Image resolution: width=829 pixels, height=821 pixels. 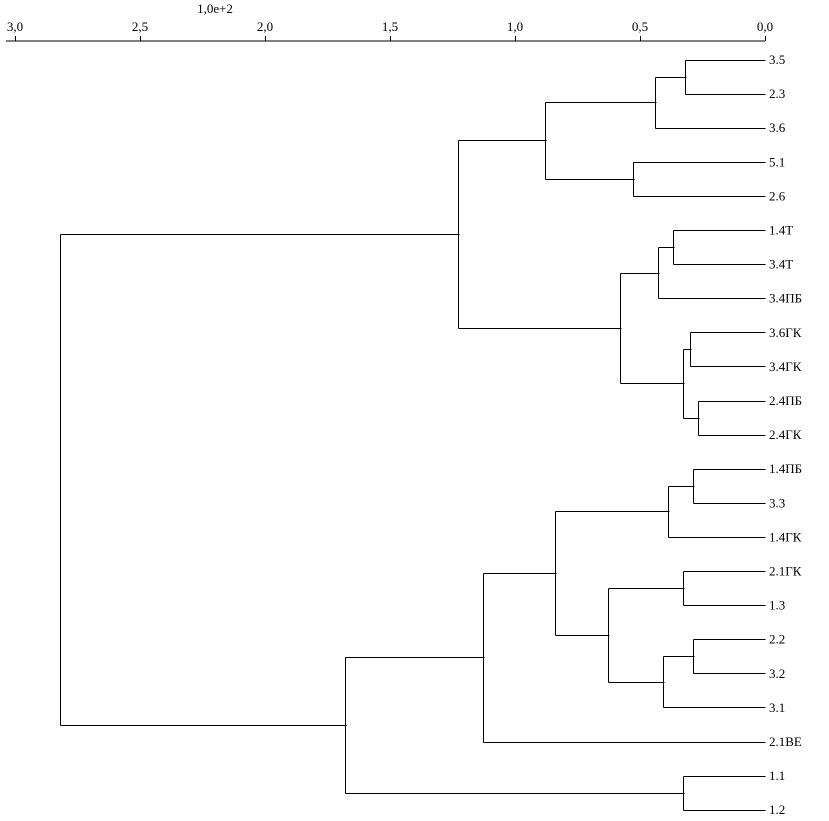 I want to click on leaf-label: 2.4ГК, so click(x=785, y=434).